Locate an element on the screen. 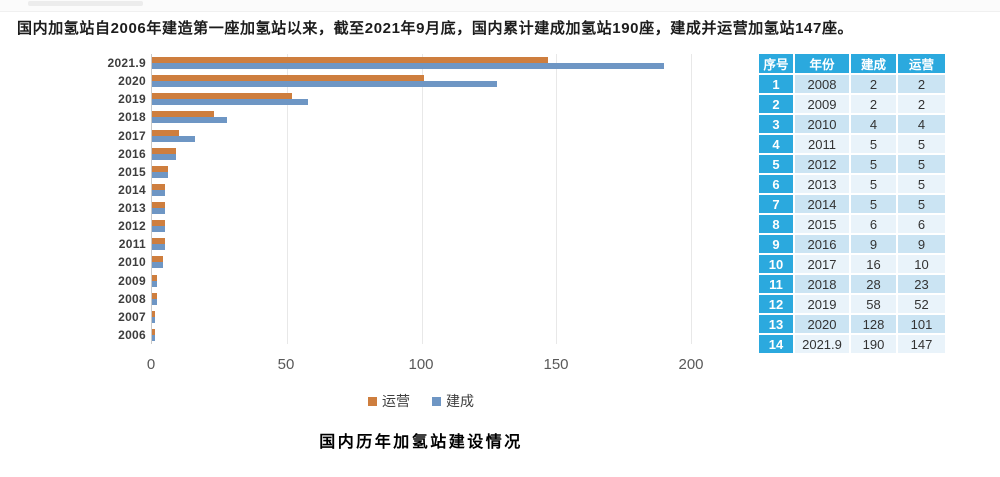 The width and height of the screenshot is (1000, 477). top-crop-artifact is located at coordinates (500, 6).